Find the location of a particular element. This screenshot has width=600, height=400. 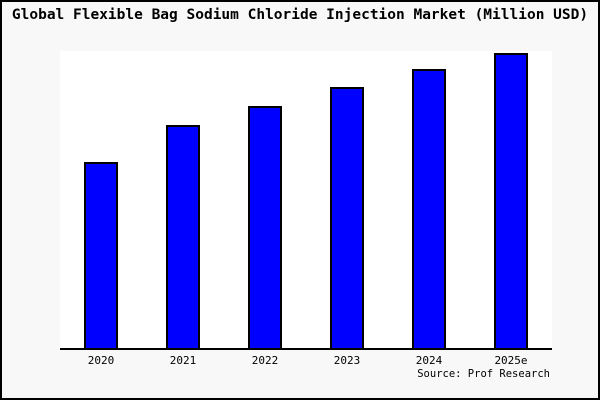

bar-2025e is located at coordinates (511, 200).